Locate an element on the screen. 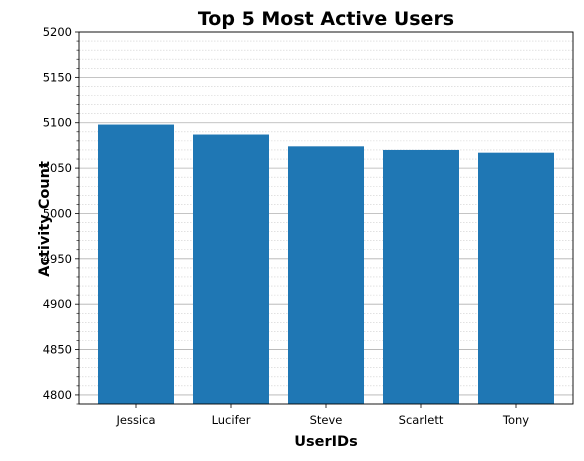 Image resolution: width=584 pixels, height=461 pixels. y-tick-label: 5000 is located at coordinates (57, 213).